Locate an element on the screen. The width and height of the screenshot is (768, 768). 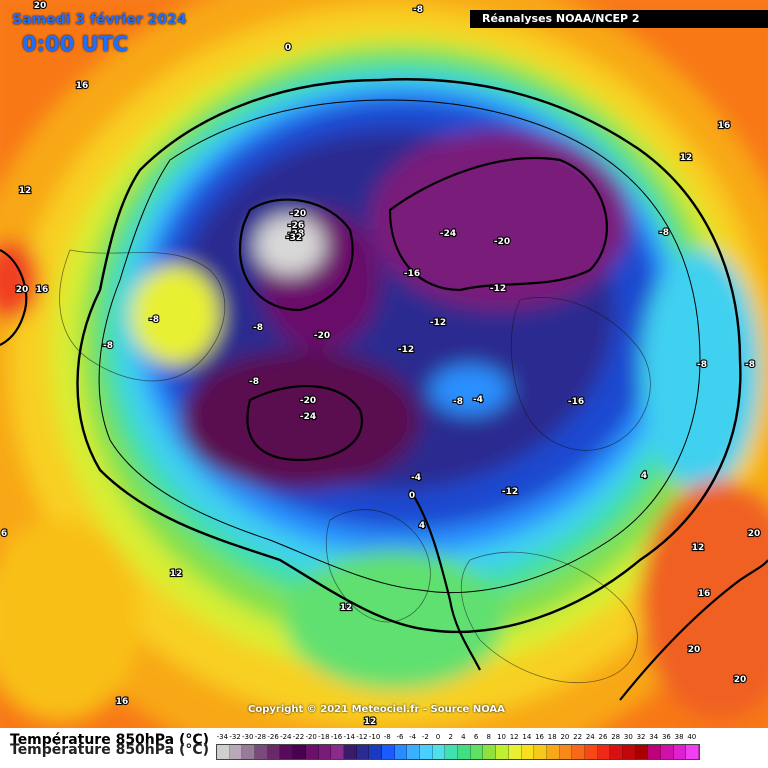
legend-tick: 26 is located at coordinates (603, 737).